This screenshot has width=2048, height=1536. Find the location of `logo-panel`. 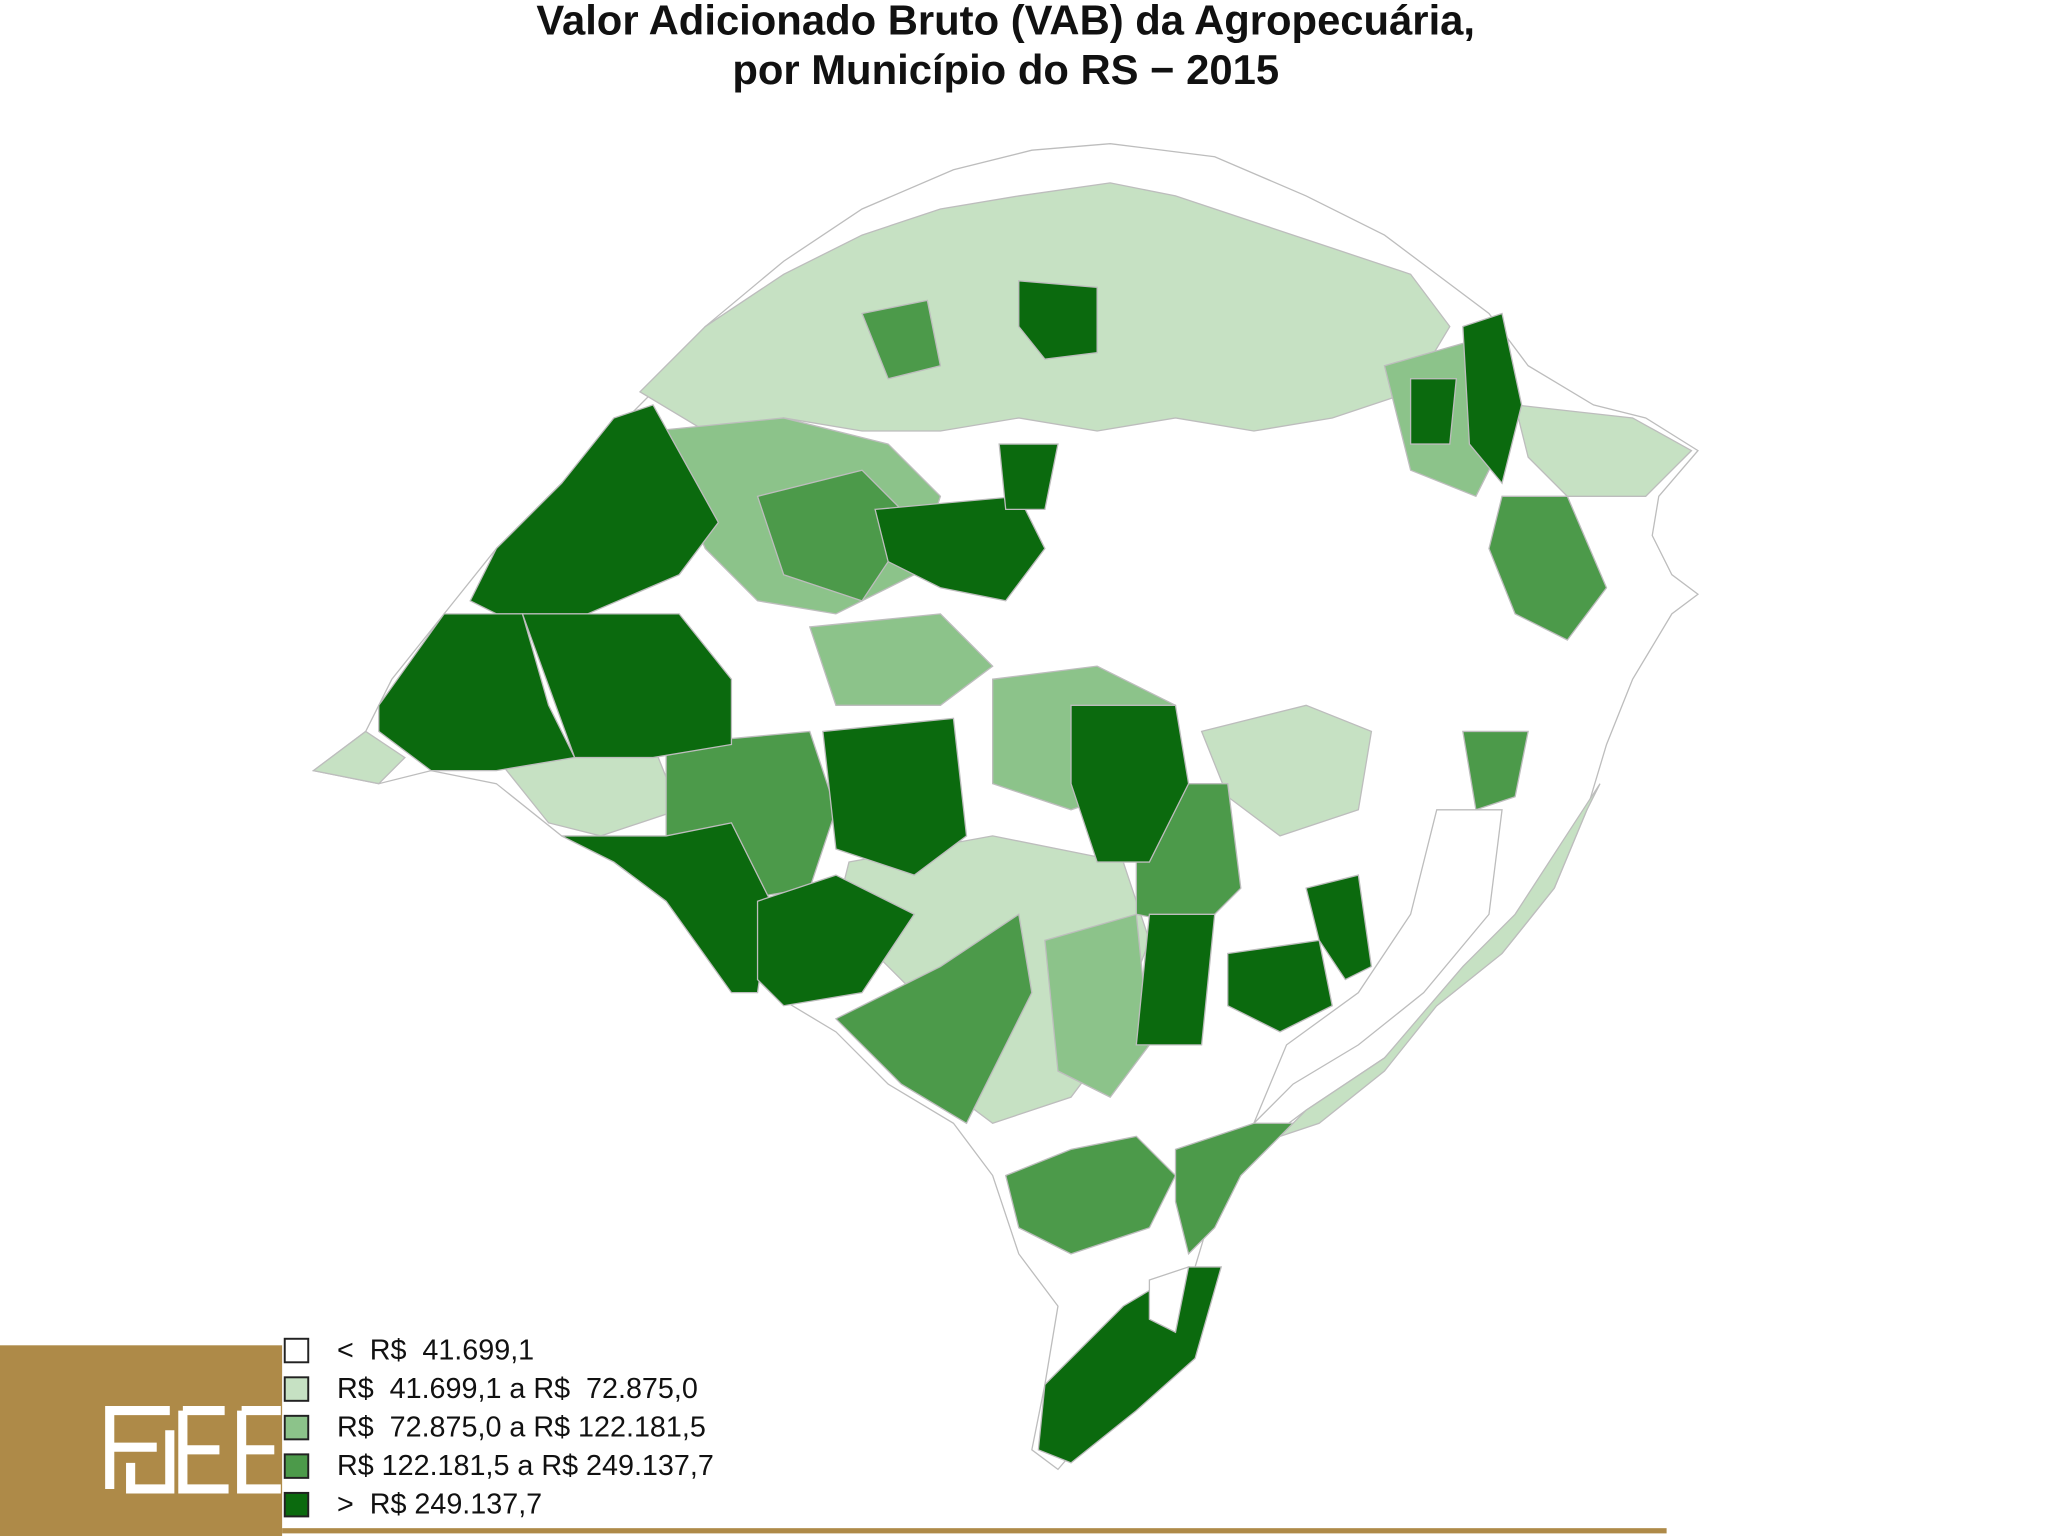

logo-panel is located at coordinates (141, 1440).